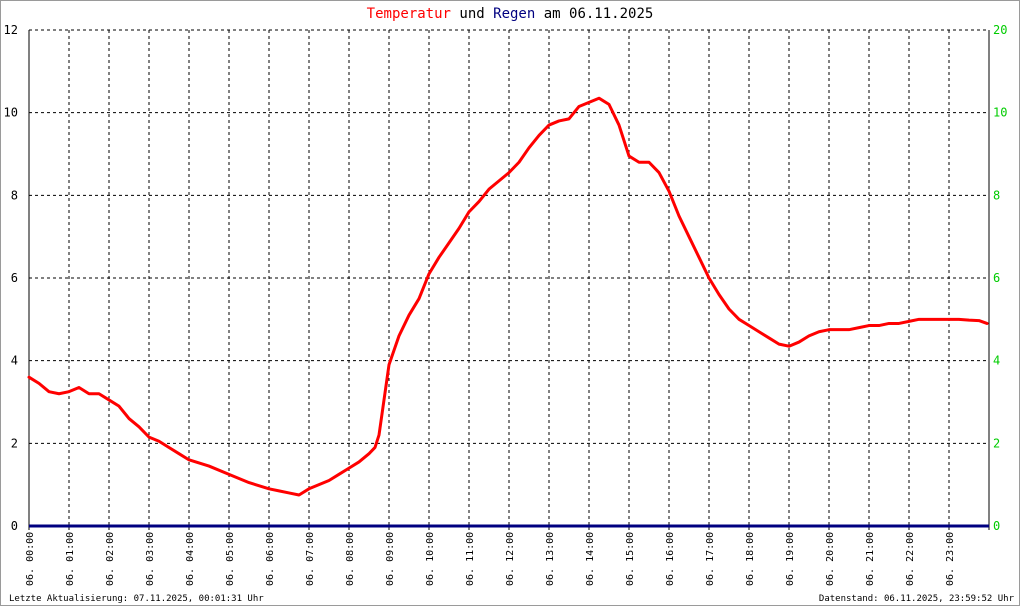  What do you see at coordinates (14, 443) in the screenshot?
I see `left-tick-label: 2` at bounding box center [14, 443].